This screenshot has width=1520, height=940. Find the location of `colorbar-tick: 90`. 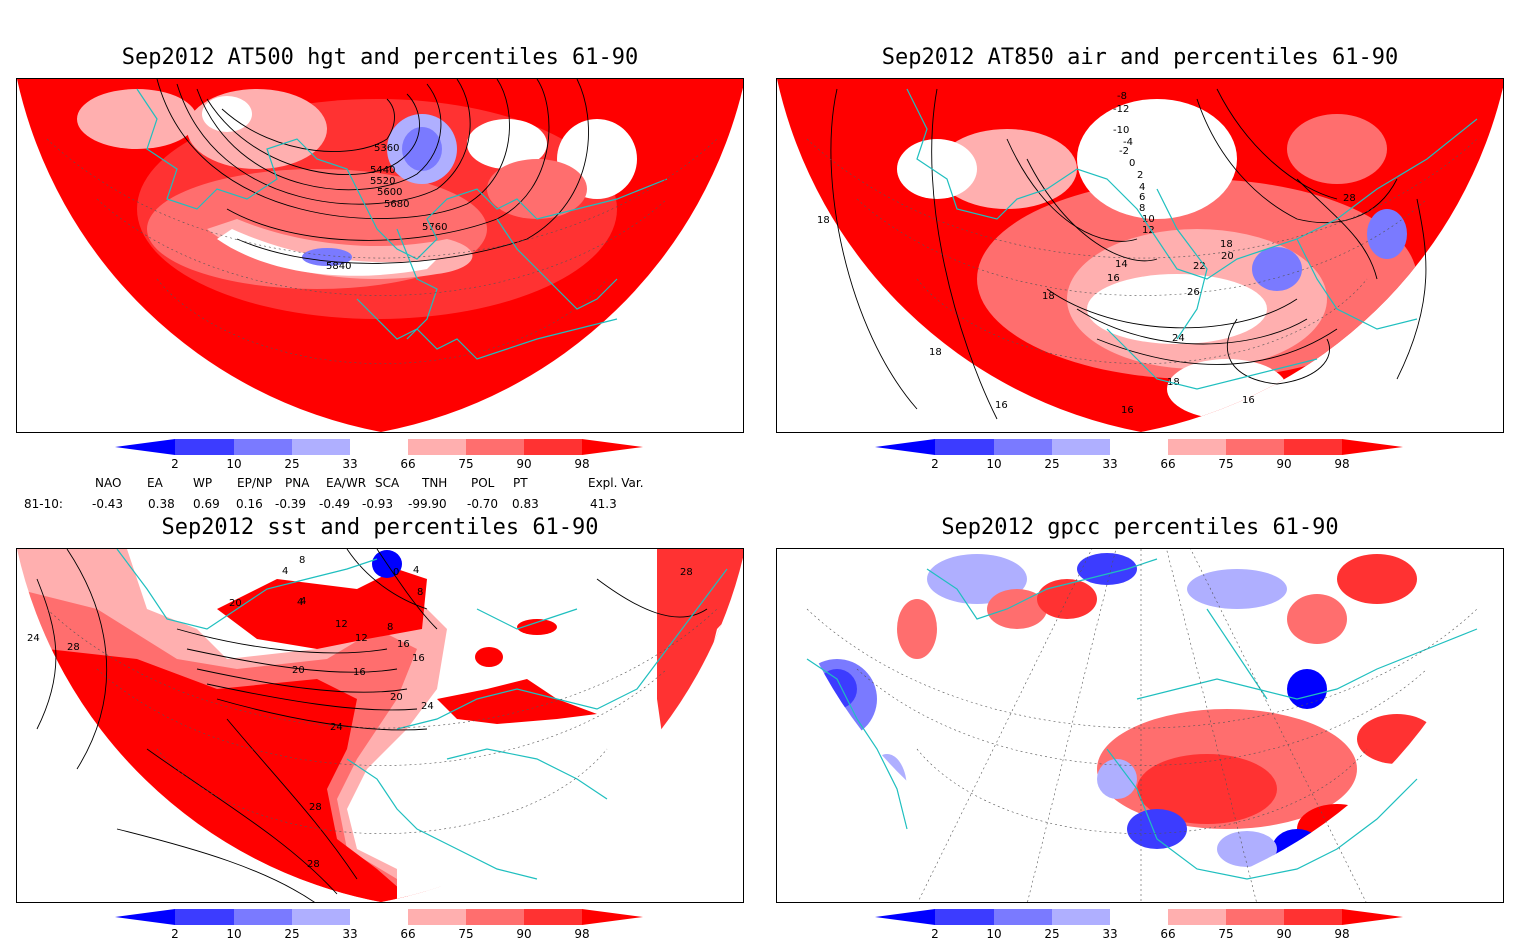

colorbar-tick: 90 is located at coordinates (523, 464).